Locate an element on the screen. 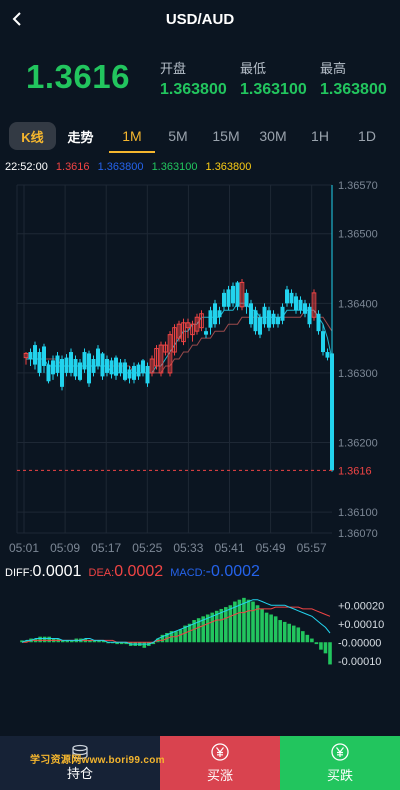  ohlc-low: 1.363100 is located at coordinates (174, 167).